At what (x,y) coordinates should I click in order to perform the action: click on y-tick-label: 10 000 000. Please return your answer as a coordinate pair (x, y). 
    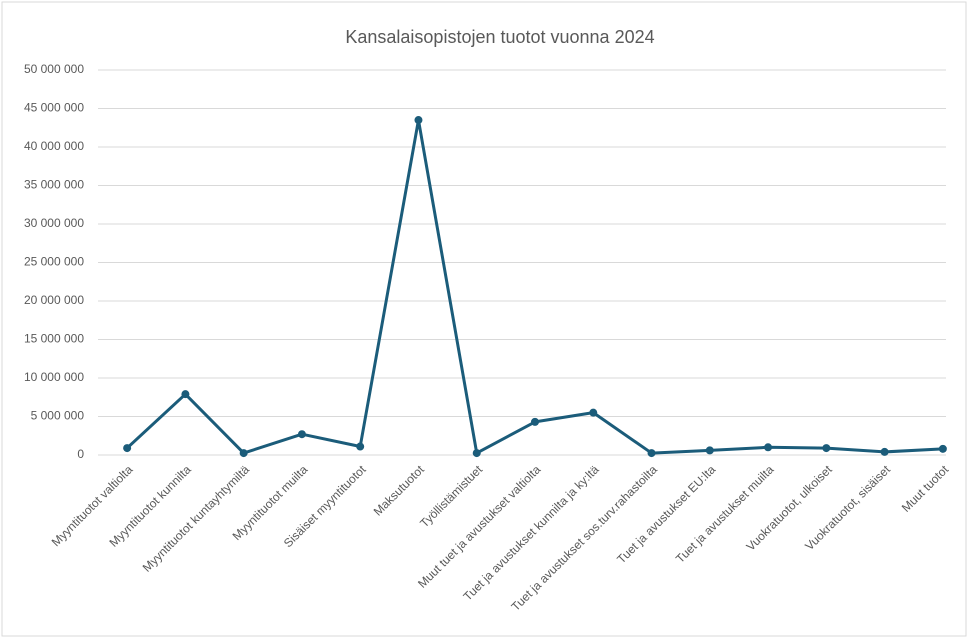
    Looking at the image, I should click on (54, 377).